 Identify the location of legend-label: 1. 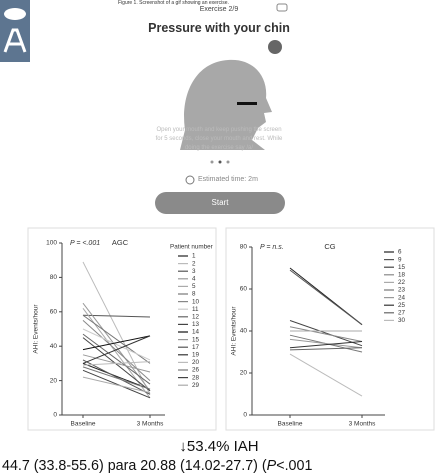
(194, 256).